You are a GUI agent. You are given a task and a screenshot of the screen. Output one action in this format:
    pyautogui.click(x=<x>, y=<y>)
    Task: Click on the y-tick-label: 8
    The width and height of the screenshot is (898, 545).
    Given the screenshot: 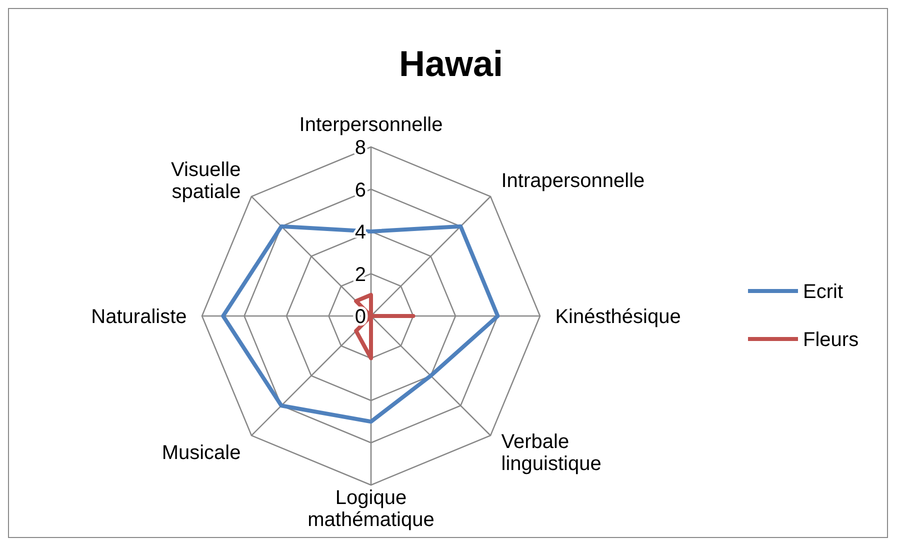 What is the action you would take?
    pyautogui.click(x=360, y=148)
    